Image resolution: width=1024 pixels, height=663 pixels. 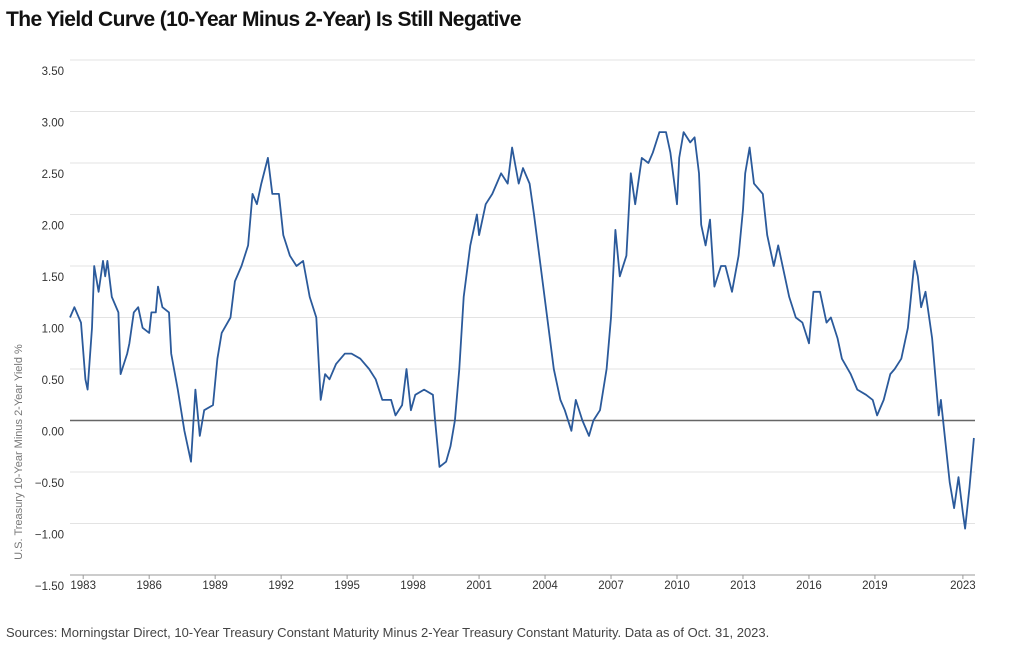 What do you see at coordinates (215, 586) in the screenshot?
I see `x-tick-label: 1989` at bounding box center [215, 586].